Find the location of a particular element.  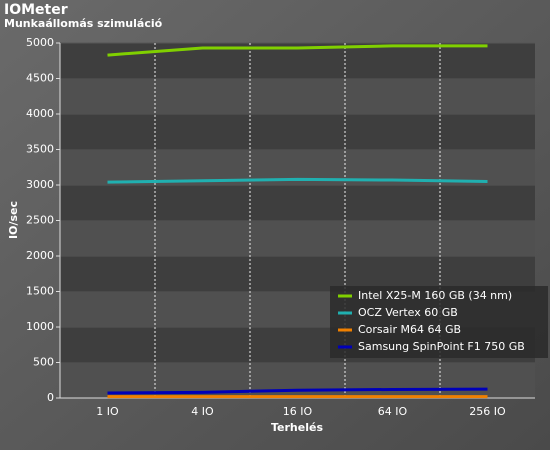

y-axis-label: IO/sec is located at coordinates (13, 220).